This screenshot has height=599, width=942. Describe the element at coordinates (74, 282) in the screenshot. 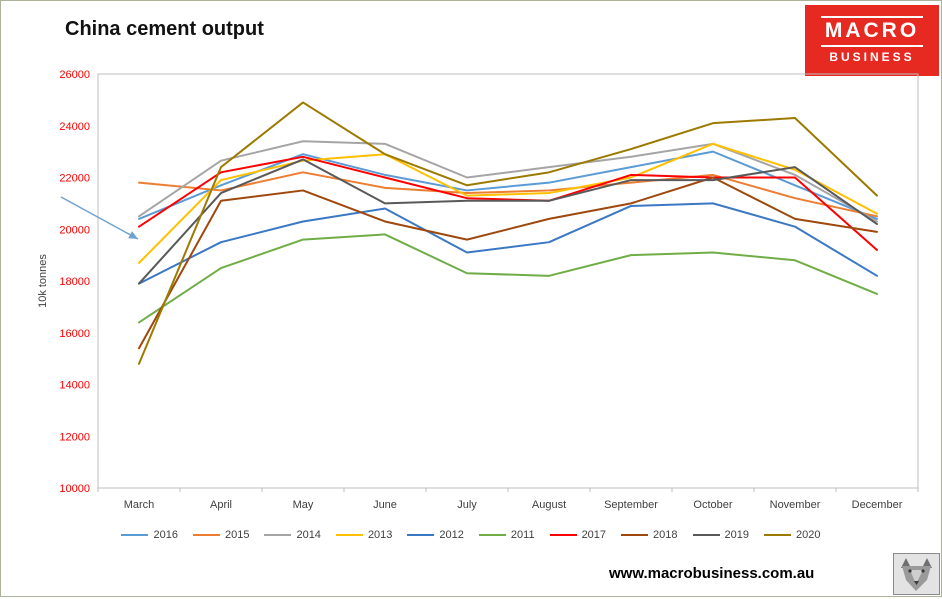

I see `y-axis-tick-label: 18000` at that location.